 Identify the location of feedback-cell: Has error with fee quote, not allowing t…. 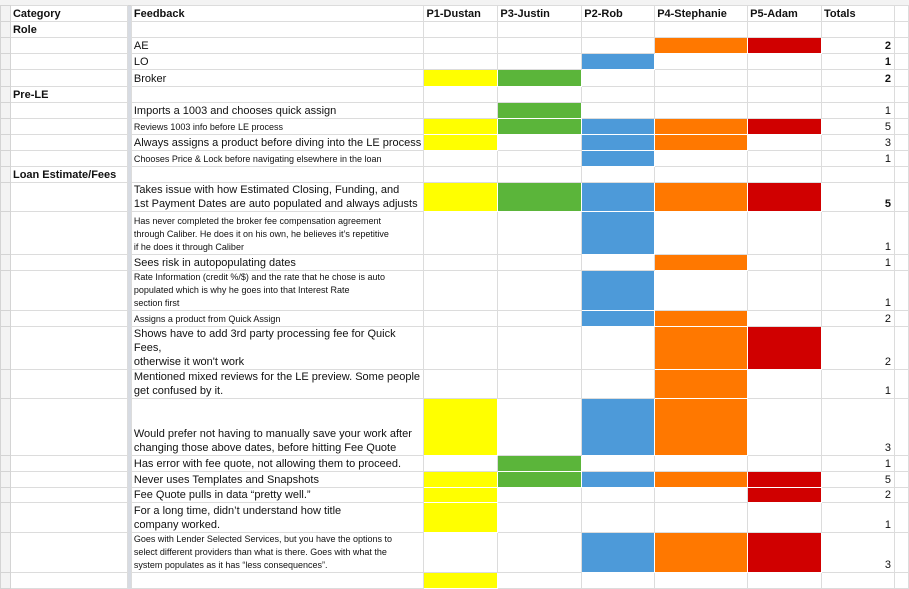
(277, 463).